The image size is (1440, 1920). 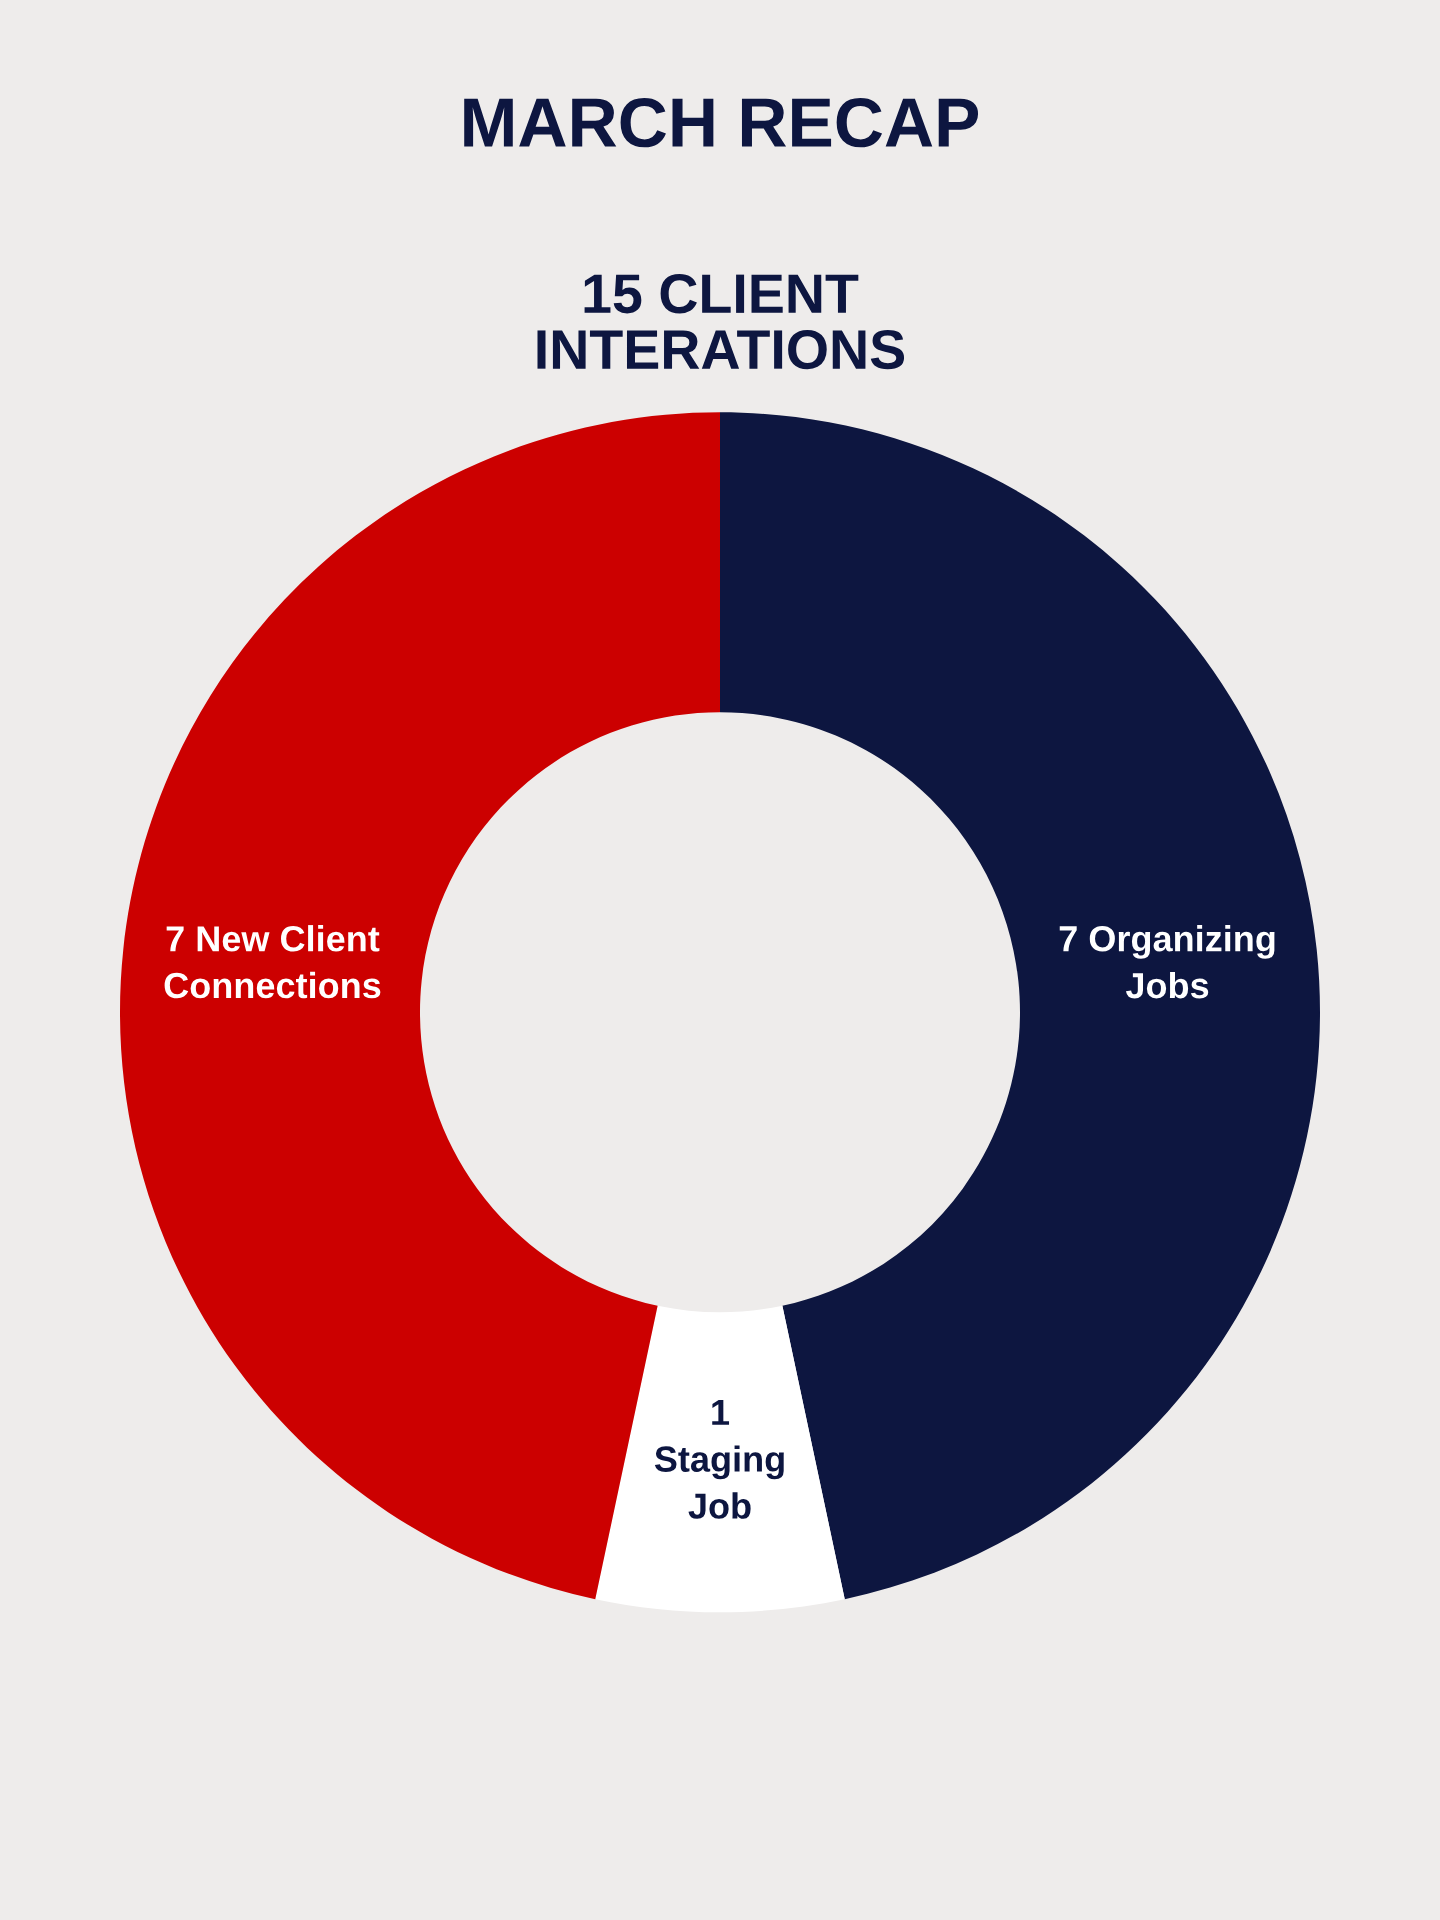 I want to click on chart-subtitle: 15 CLIENT INTERATIONS, so click(x=721, y=322).